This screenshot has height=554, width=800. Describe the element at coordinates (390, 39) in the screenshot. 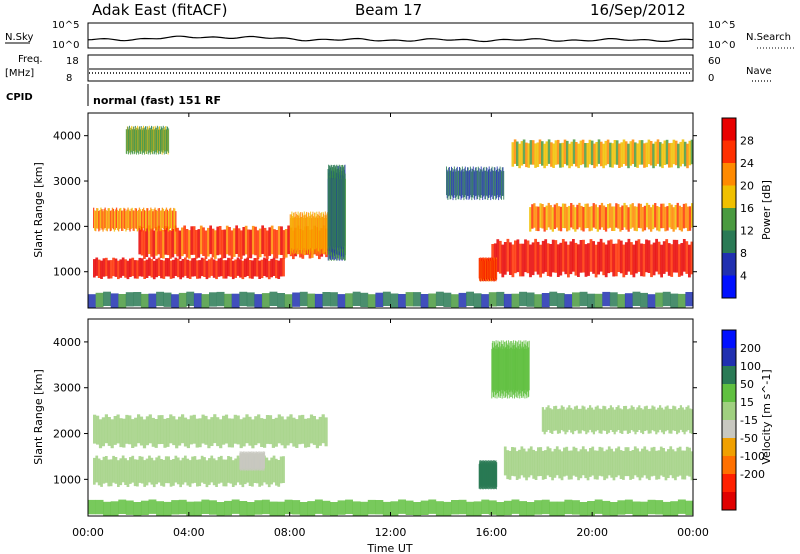

I see `nsky-trace` at that location.